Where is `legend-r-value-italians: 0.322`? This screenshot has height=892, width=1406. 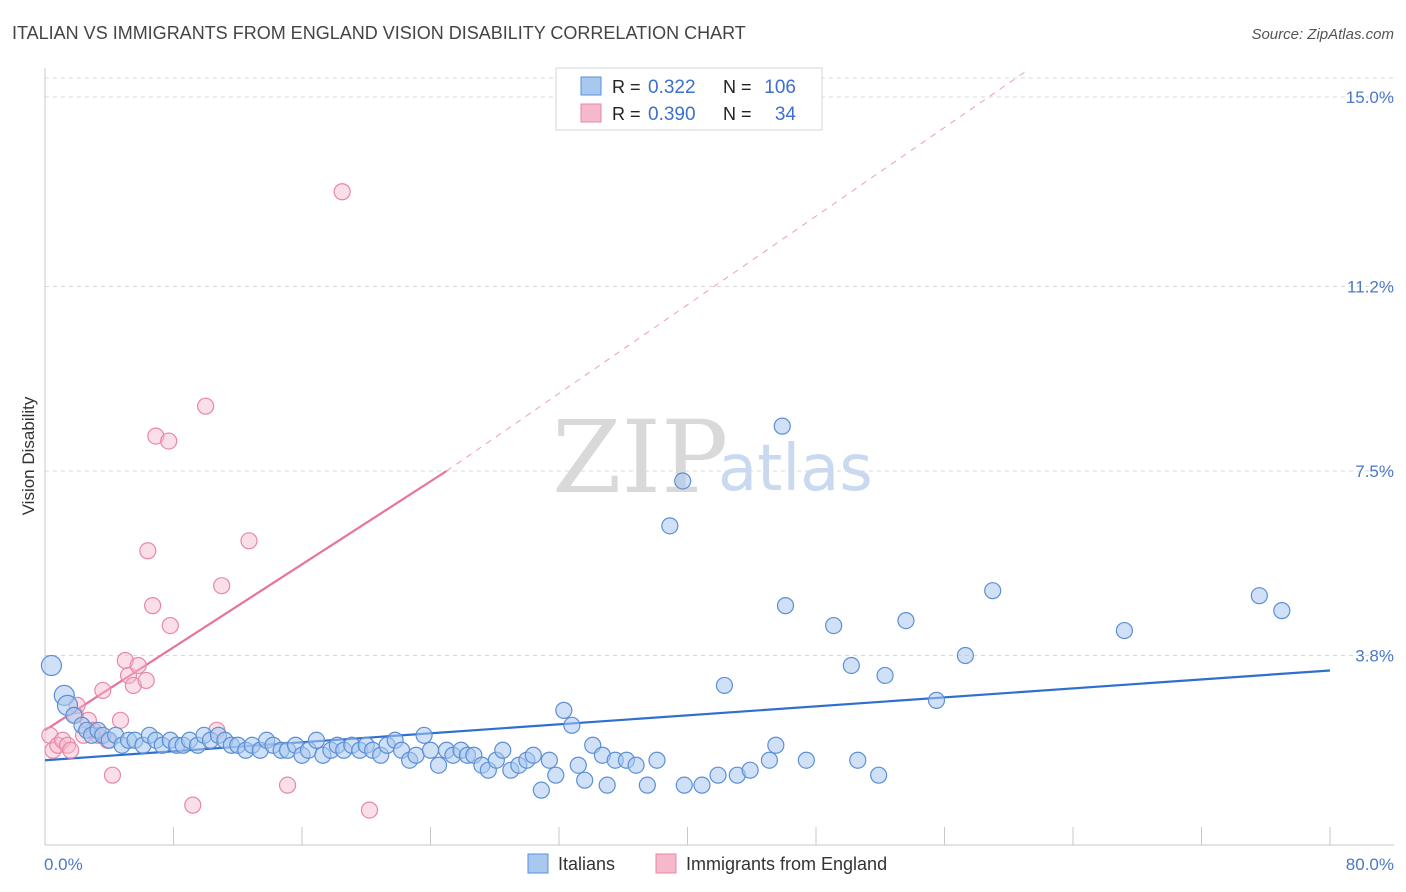 legend-r-value-italians: 0.322 is located at coordinates (672, 87).